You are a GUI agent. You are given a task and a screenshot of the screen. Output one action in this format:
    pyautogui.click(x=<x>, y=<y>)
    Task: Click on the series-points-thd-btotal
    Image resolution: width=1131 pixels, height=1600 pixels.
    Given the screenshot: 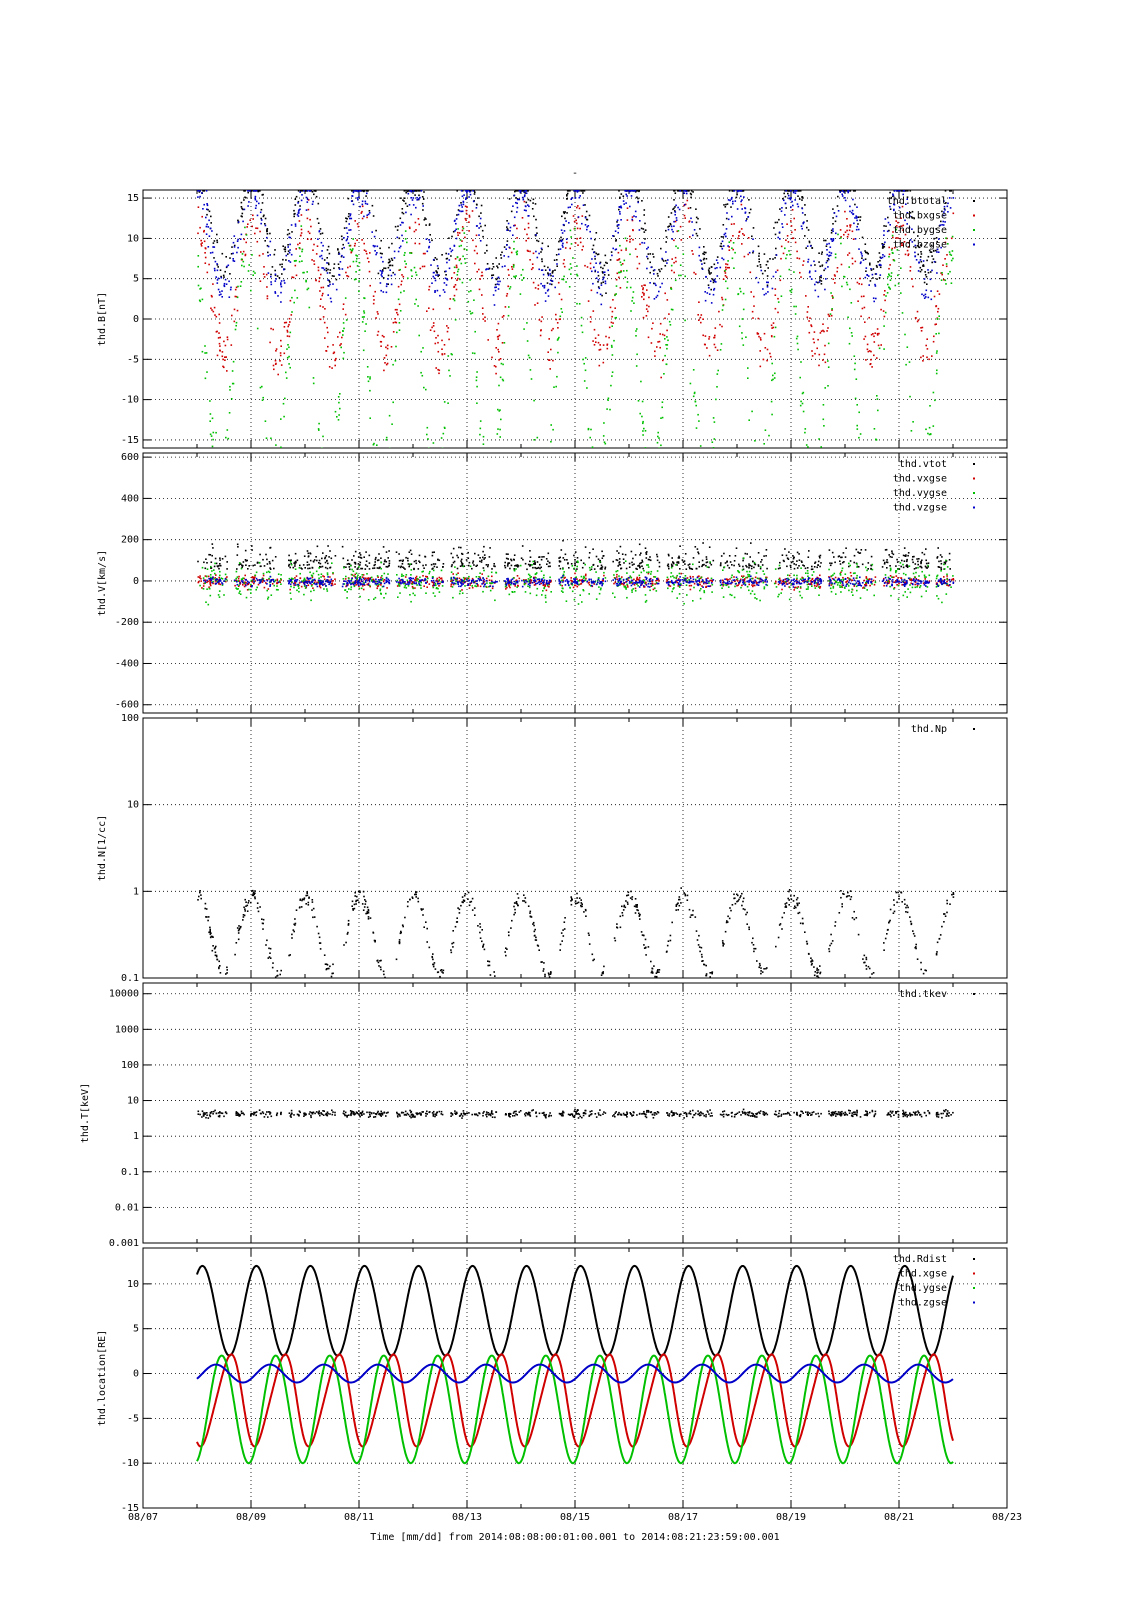 What is the action you would take?
    pyautogui.click(x=575, y=243)
    